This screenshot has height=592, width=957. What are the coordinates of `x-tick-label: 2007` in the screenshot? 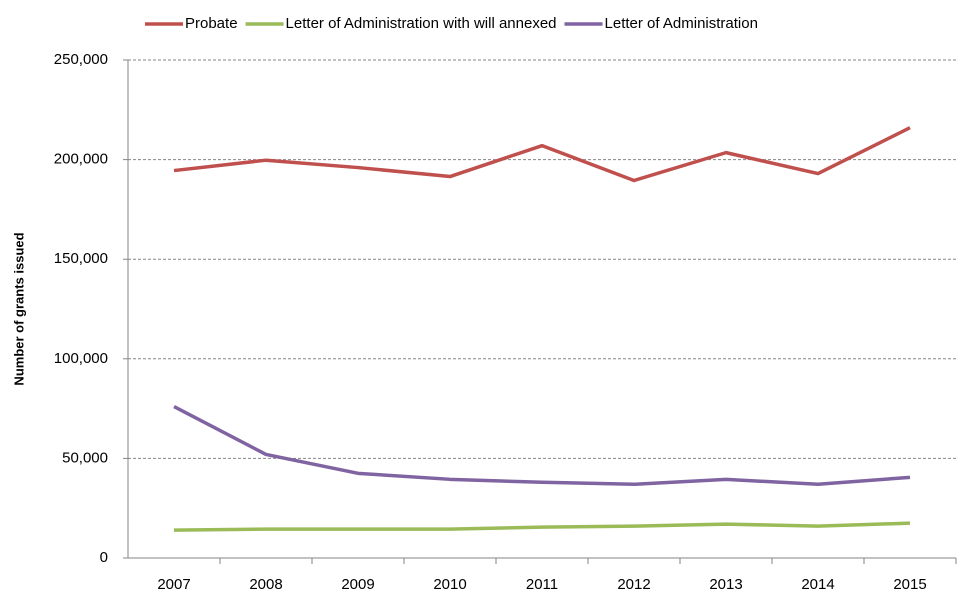 It's located at (173, 584).